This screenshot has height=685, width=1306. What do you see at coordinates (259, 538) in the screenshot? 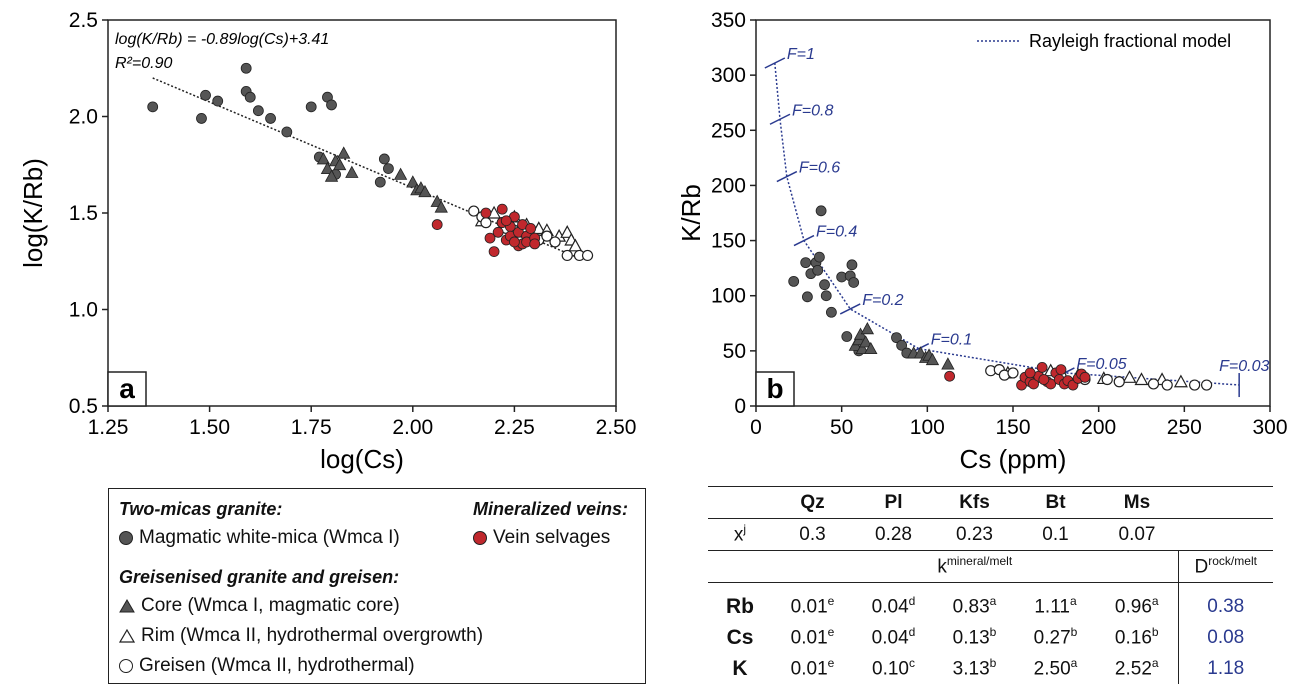
I see `legend-item-magmatic: Magmatic white-mica (Wmca I)` at bounding box center [259, 538].